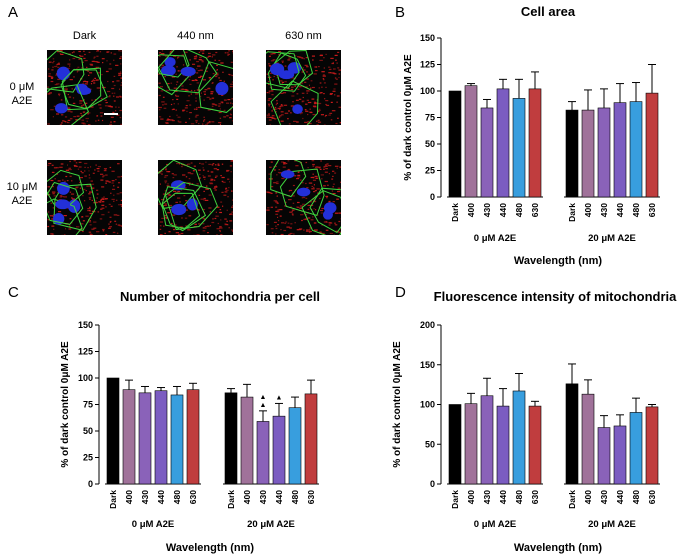 This screenshot has width=700, height=560. I want to click on y-tick-label: 200, so click(427, 325).